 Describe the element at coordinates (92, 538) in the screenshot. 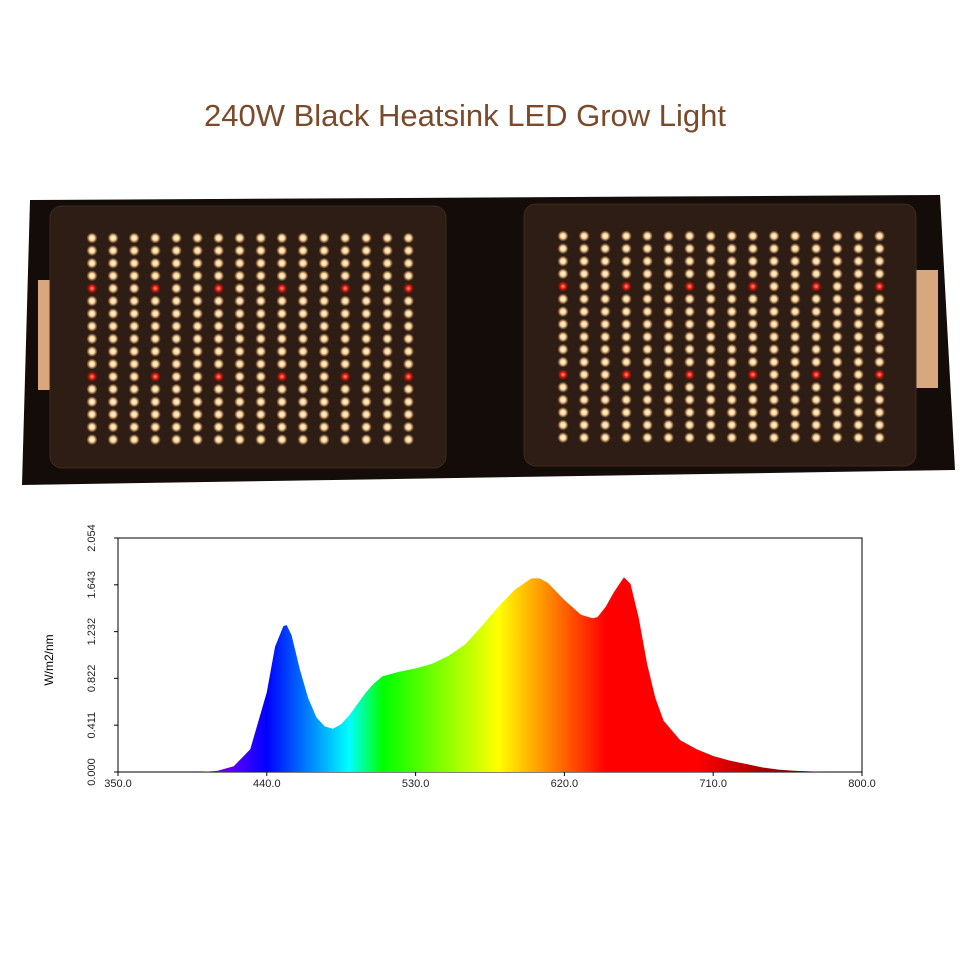

I see `y-tick-label: 2.054` at that location.